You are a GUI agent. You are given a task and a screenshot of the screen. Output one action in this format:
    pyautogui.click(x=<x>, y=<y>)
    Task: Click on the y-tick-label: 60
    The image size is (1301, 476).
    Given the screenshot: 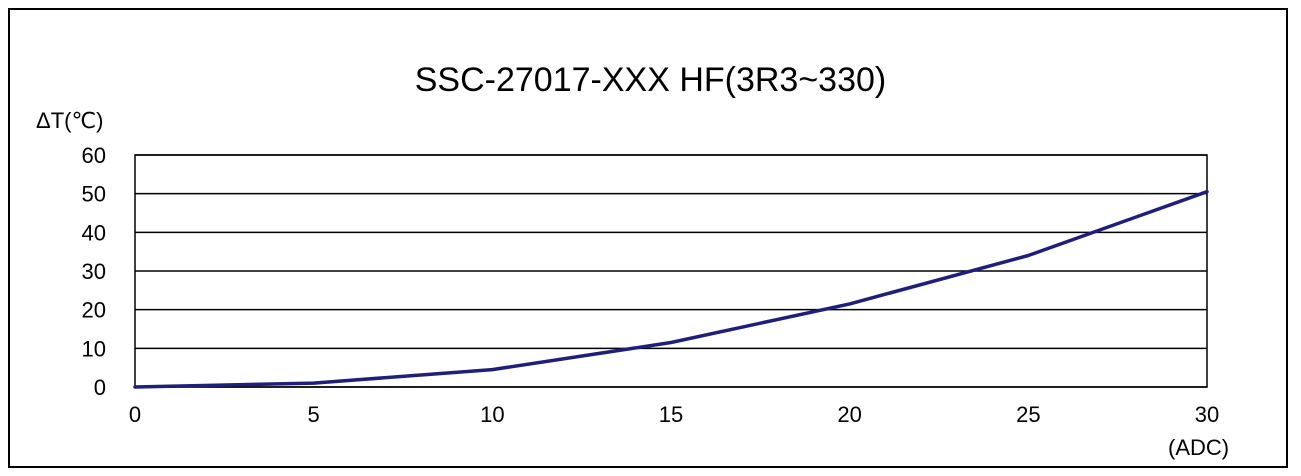 What is the action you would take?
    pyautogui.click(x=94, y=155)
    